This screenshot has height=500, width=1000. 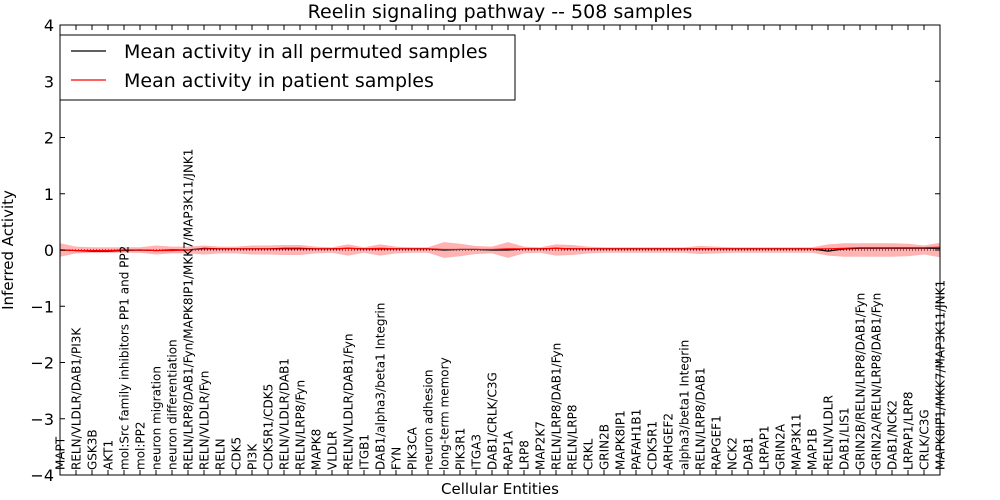 What do you see at coordinates (829, 432) in the screenshot?
I see `x-tick-label: RELN/VLDLR` at bounding box center [829, 432].